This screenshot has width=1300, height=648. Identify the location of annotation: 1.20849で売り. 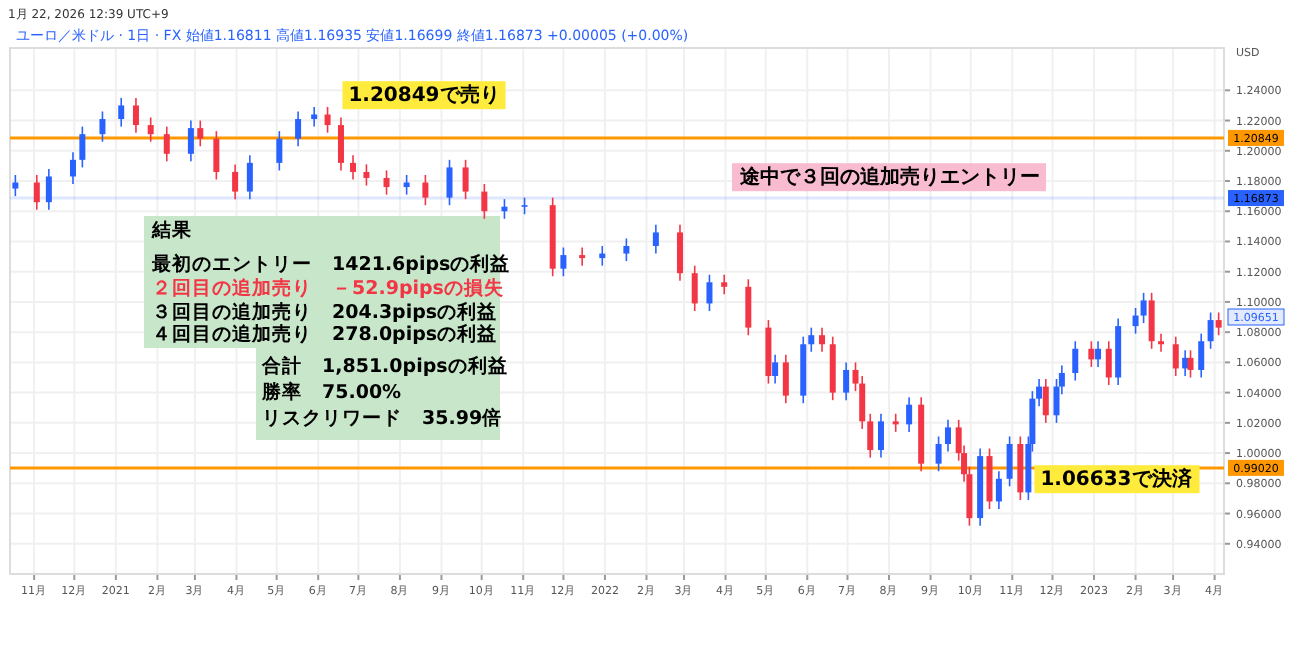
(424, 95).